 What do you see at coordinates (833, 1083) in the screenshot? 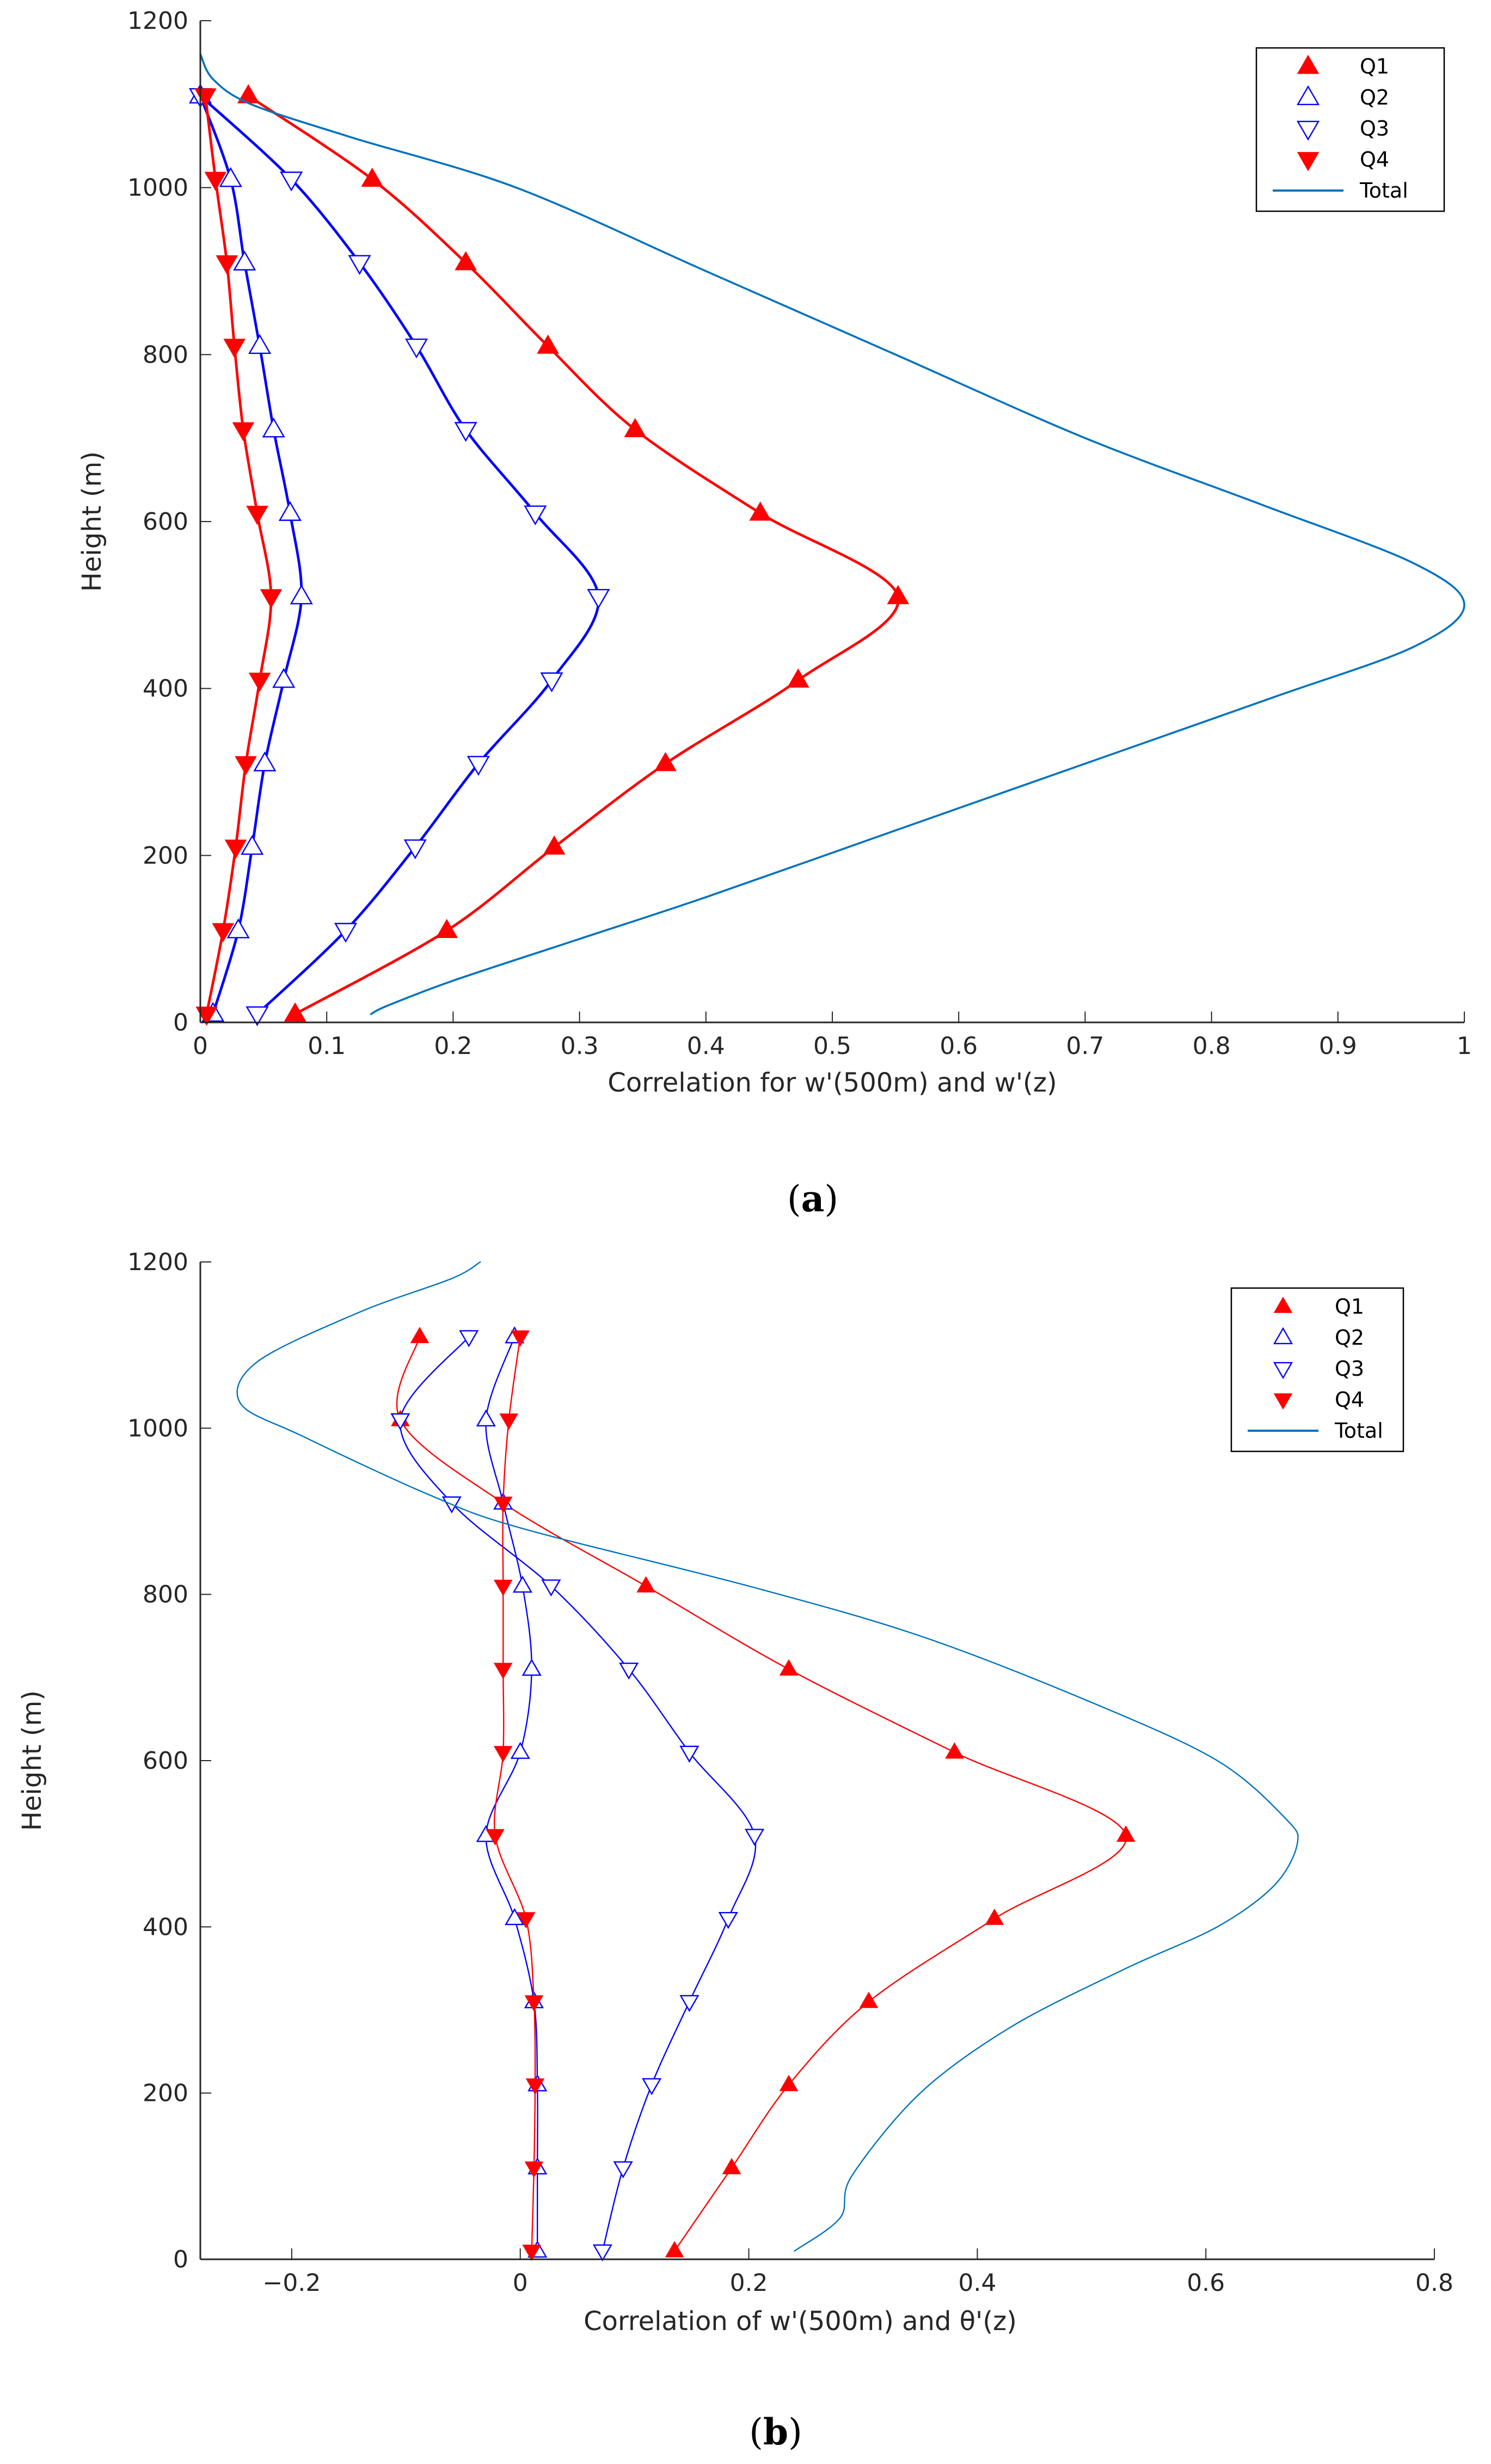
I see `chart-a-x-axis-label: Correlation for w'(500m) and w'(z)` at bounding box center [833, 1083].